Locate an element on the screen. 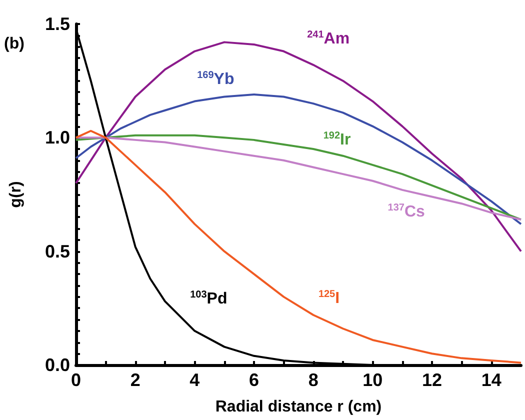 Image resolution: width=525 pixels, height=420 pixels. y-tick-label: 0.5 is located at coordinates (57, 251).